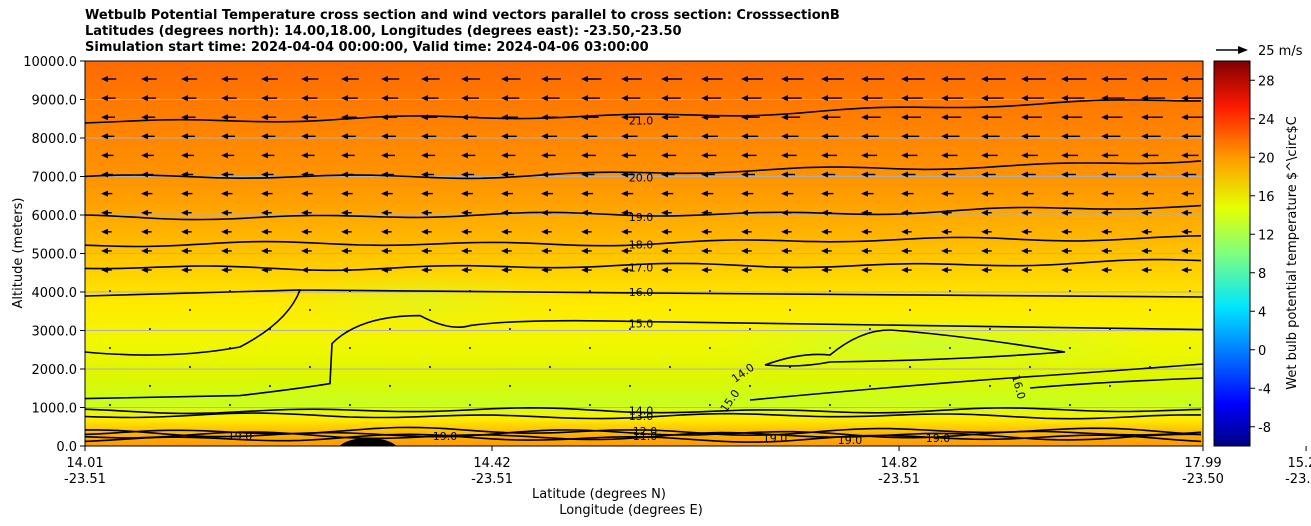 The width and height of the screenshot is (1311, 526). What do you see at coordinates (976, 382) in the screenshot?
I see `contour-line-pocket` at bounding box center [976, 382].